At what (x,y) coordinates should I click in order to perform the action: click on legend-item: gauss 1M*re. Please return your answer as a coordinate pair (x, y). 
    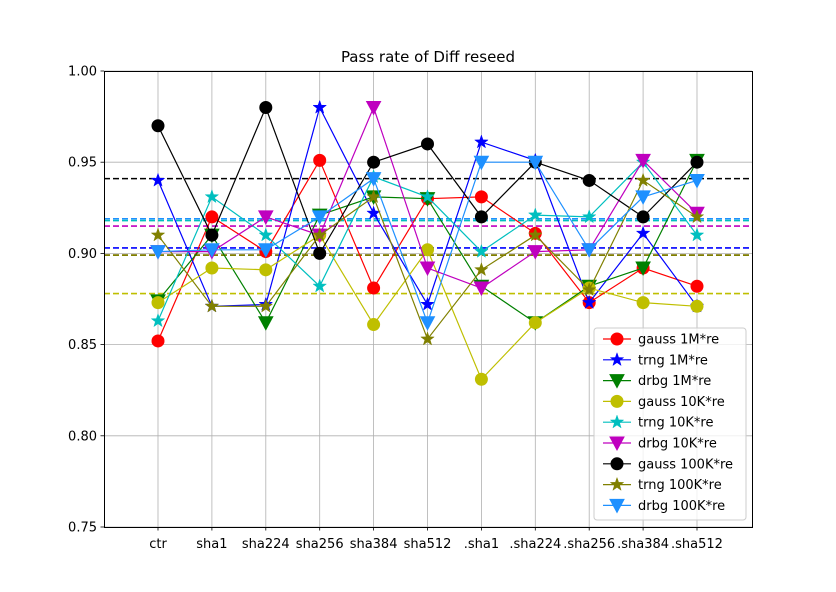
    Looking at the image, I should click on (661, 340).